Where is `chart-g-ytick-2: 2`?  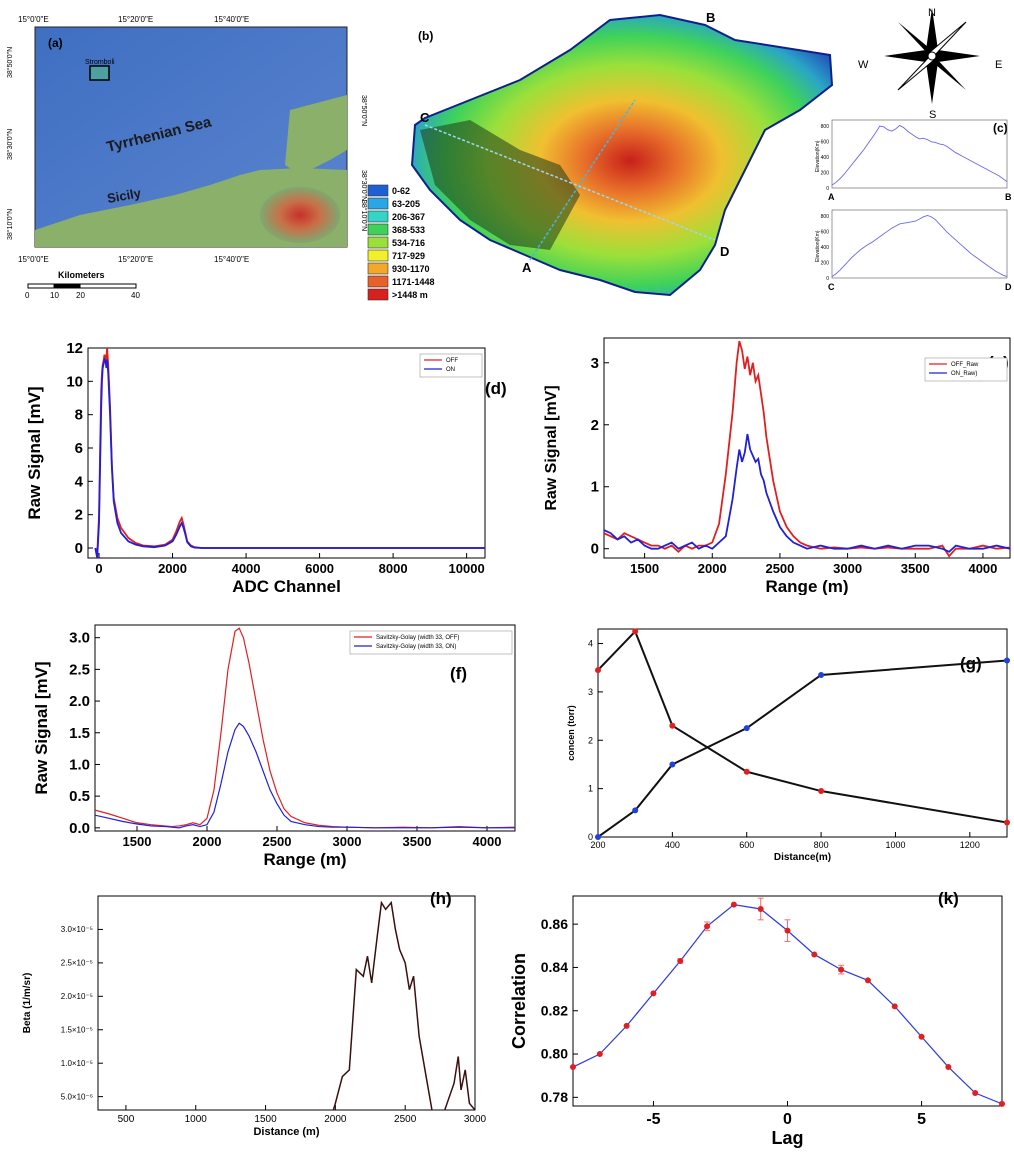 chart-g-ytick-2: 2 is located at coordinates (590, 740).